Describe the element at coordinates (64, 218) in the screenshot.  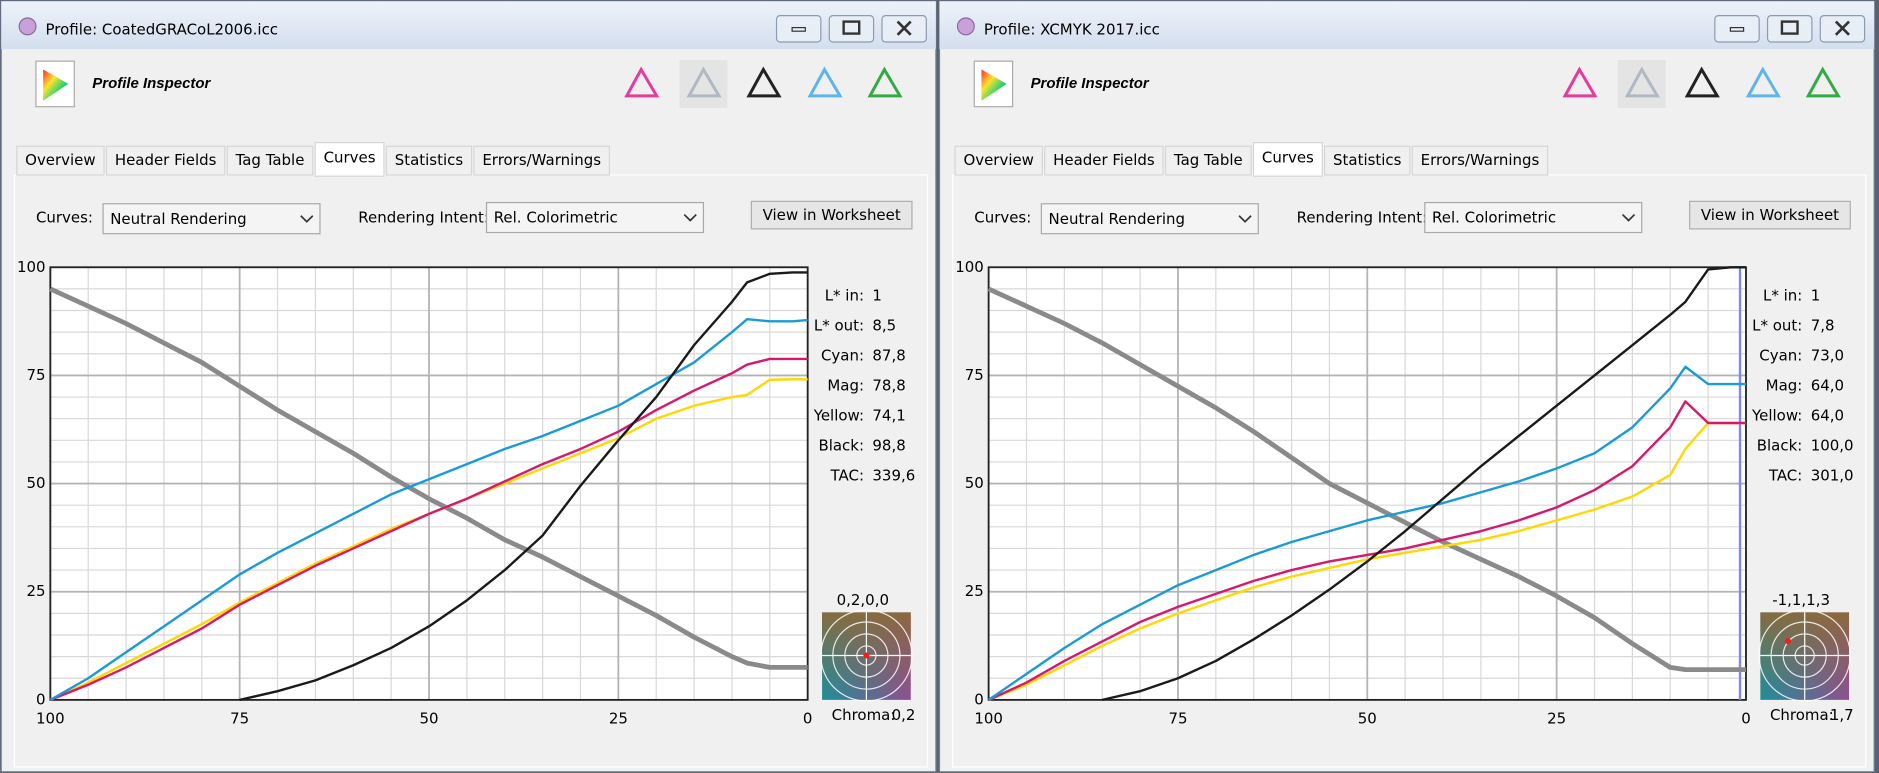
I see `curves-label: Curves:` at that location.